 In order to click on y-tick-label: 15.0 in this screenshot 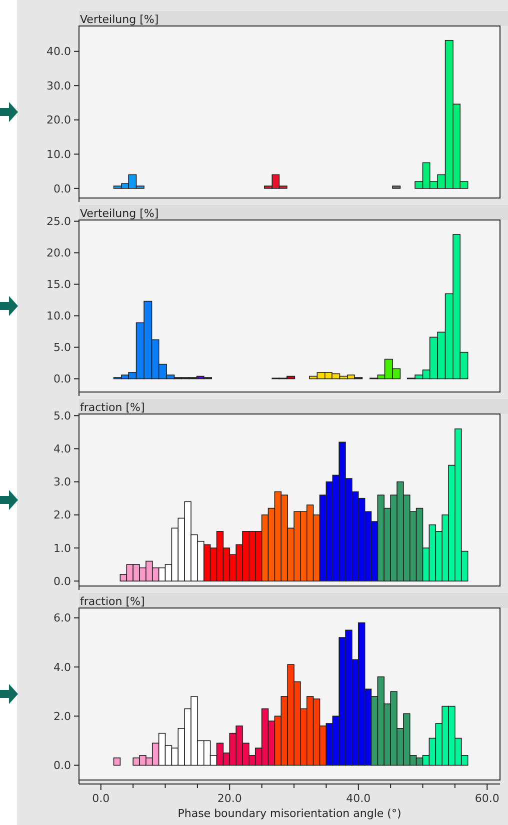, I will do `click(58, 285)`.